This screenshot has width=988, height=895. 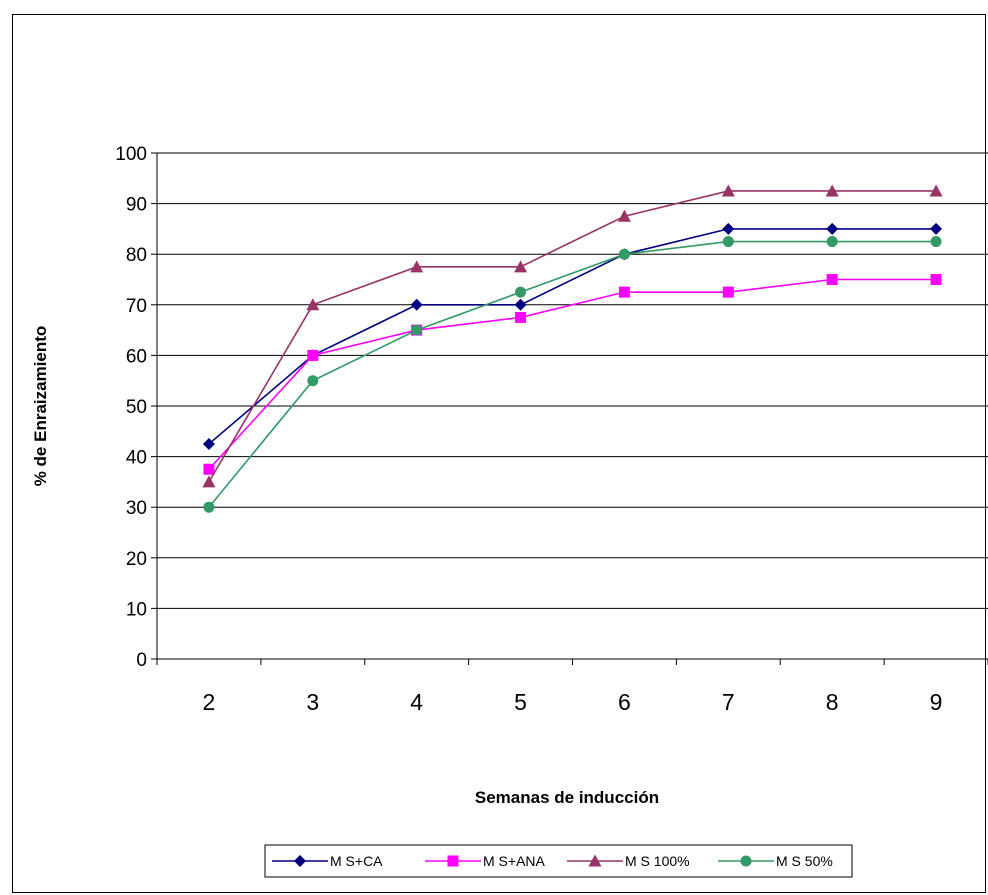 I want to click on legend-label-2: M S+ANA, so click(x=514, y=861).